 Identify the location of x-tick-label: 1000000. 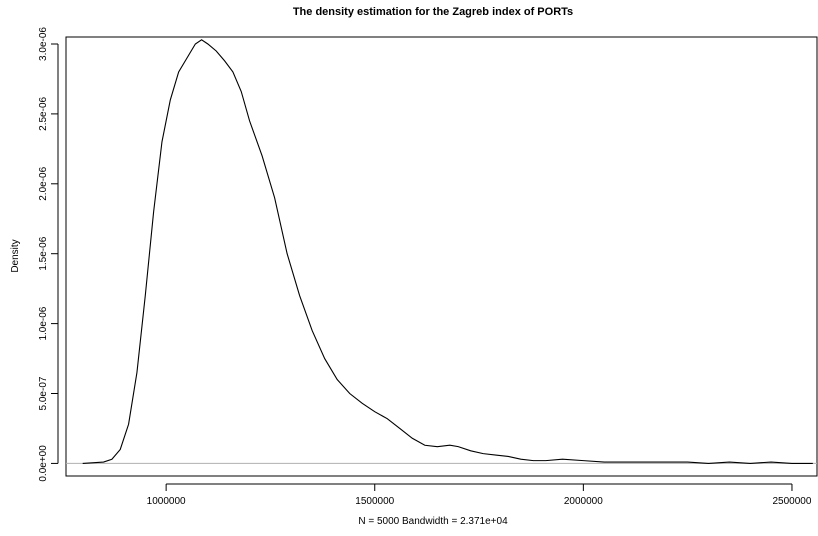
(166, 501).